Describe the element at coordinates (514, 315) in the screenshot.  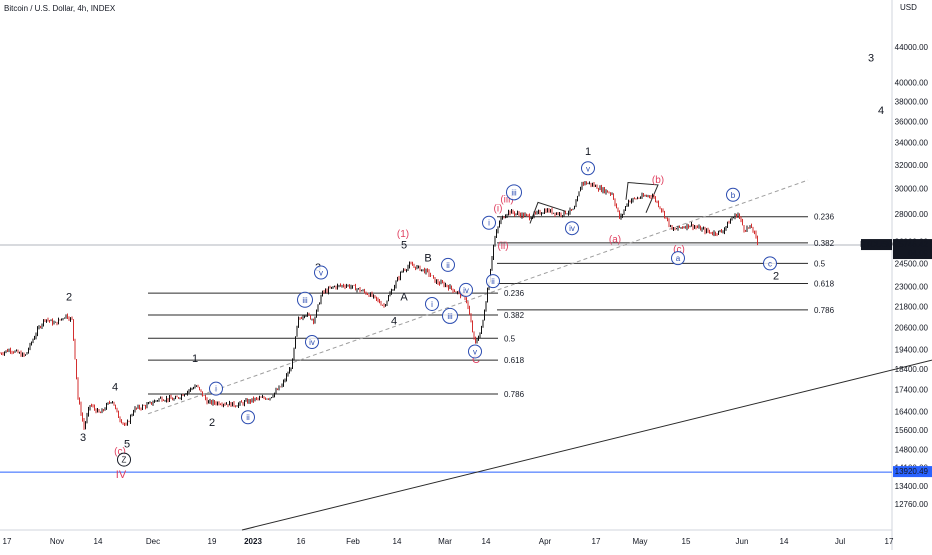
I see `fib-label-0-1: 0.382` at that location.